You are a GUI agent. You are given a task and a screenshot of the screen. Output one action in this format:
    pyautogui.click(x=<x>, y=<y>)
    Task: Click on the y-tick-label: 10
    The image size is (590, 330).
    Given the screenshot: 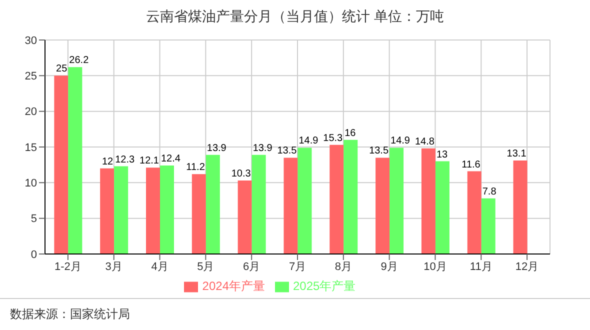 What is the action you would take?
    pyautogui.click(x=30, y=184)
    